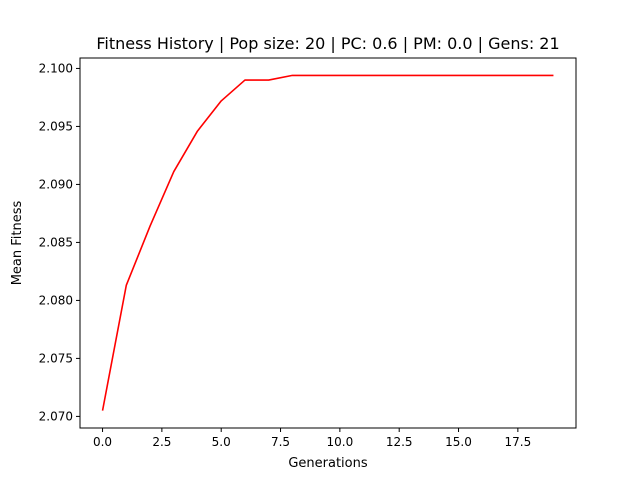  What do you see at coordinates (56, 126) in the screenshot?
I see `y-tick-label: 2.095` at bounding box center [56, 126].